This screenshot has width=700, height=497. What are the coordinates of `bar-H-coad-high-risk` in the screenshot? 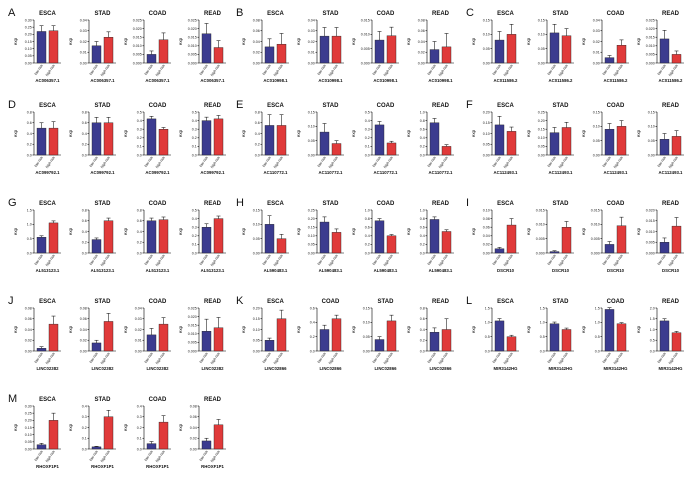 It's located at (391, 244).